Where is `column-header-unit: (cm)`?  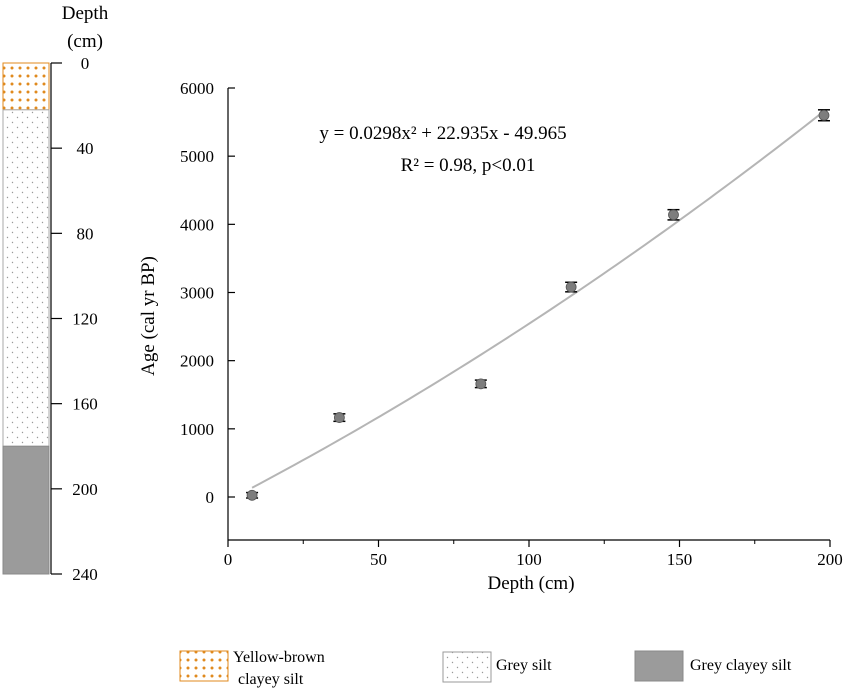
column-header-unit: (cm) is located at coordinates (85, 41).